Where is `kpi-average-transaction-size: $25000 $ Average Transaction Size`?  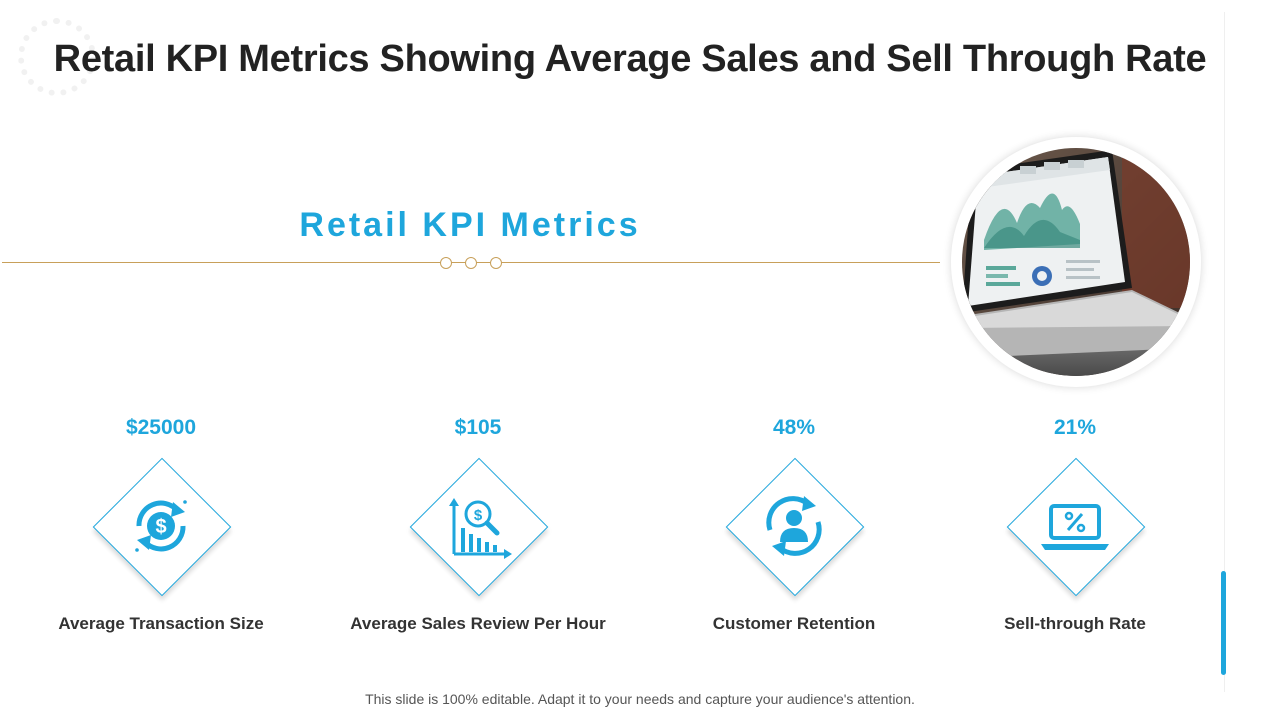
kpi-average-transaction-size: $25000 $ Average Transaction Size is located at coordinates (161, 530).